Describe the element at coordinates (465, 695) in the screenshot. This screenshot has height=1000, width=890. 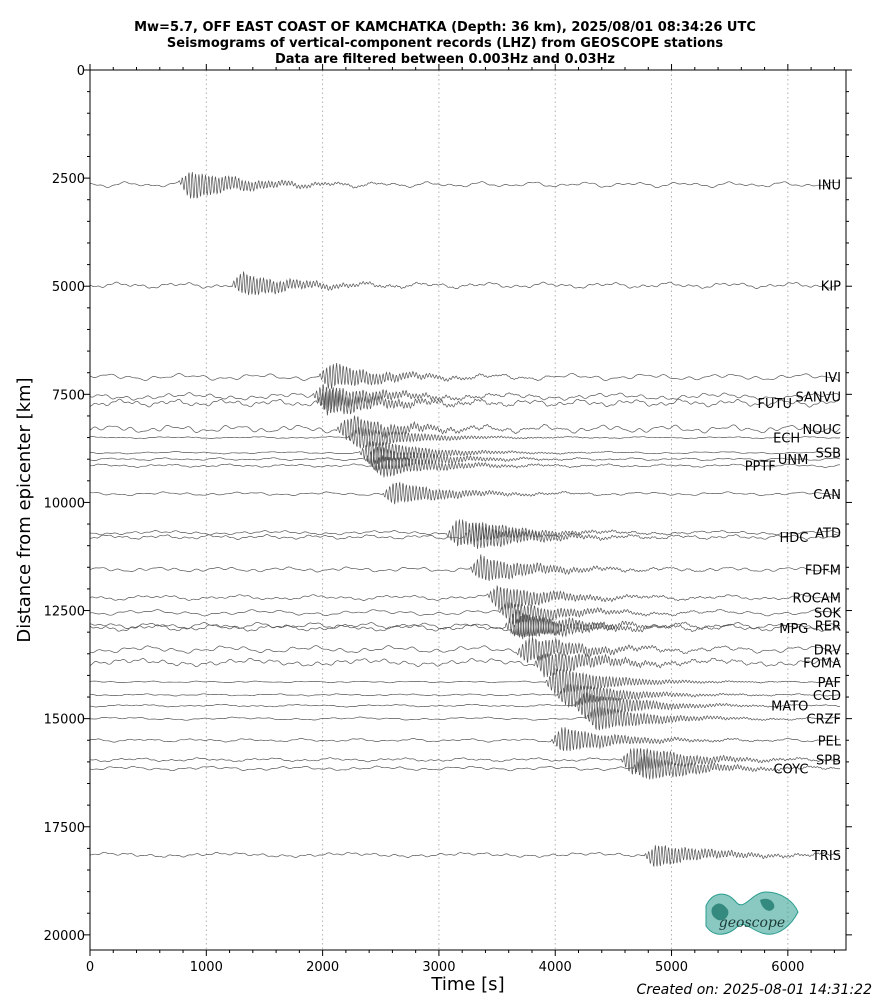
I see `trace-ccd` at that location.